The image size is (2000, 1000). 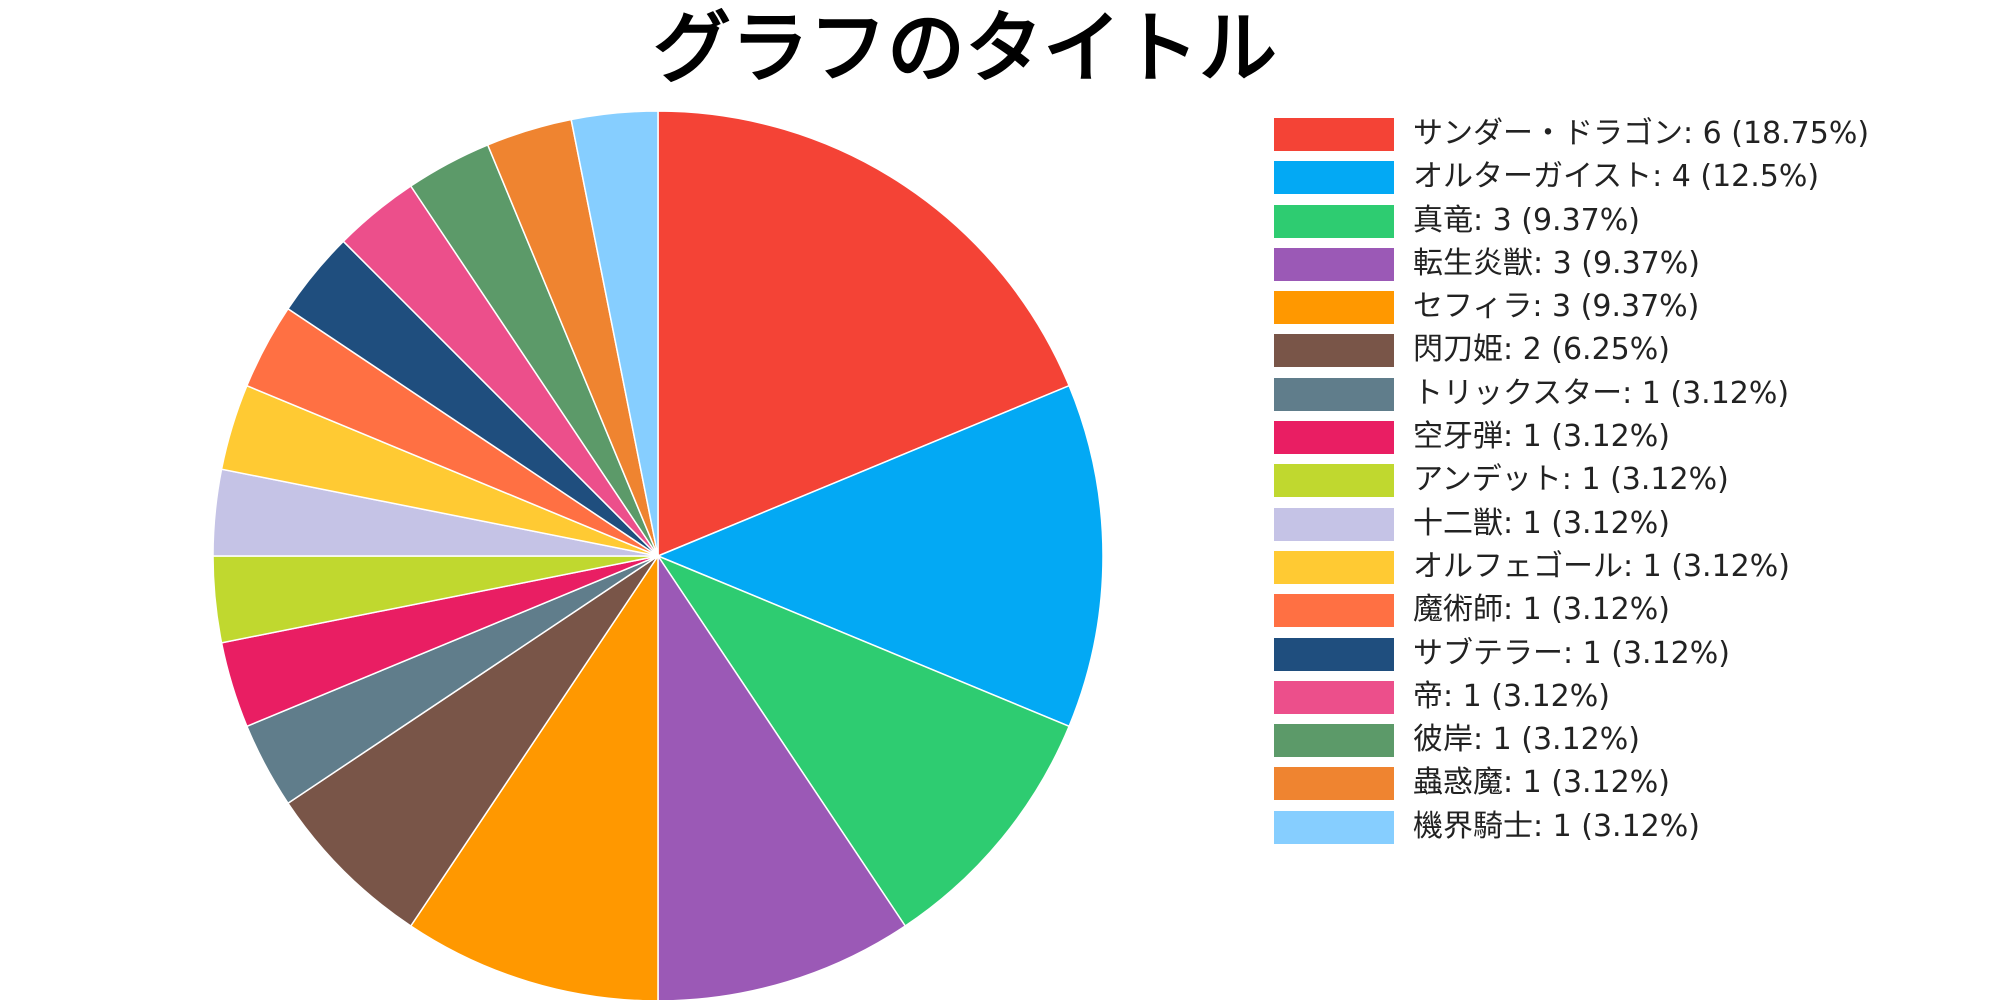 I want to click on chart-title: グラフのタイトル, so click(x=964, y=49).